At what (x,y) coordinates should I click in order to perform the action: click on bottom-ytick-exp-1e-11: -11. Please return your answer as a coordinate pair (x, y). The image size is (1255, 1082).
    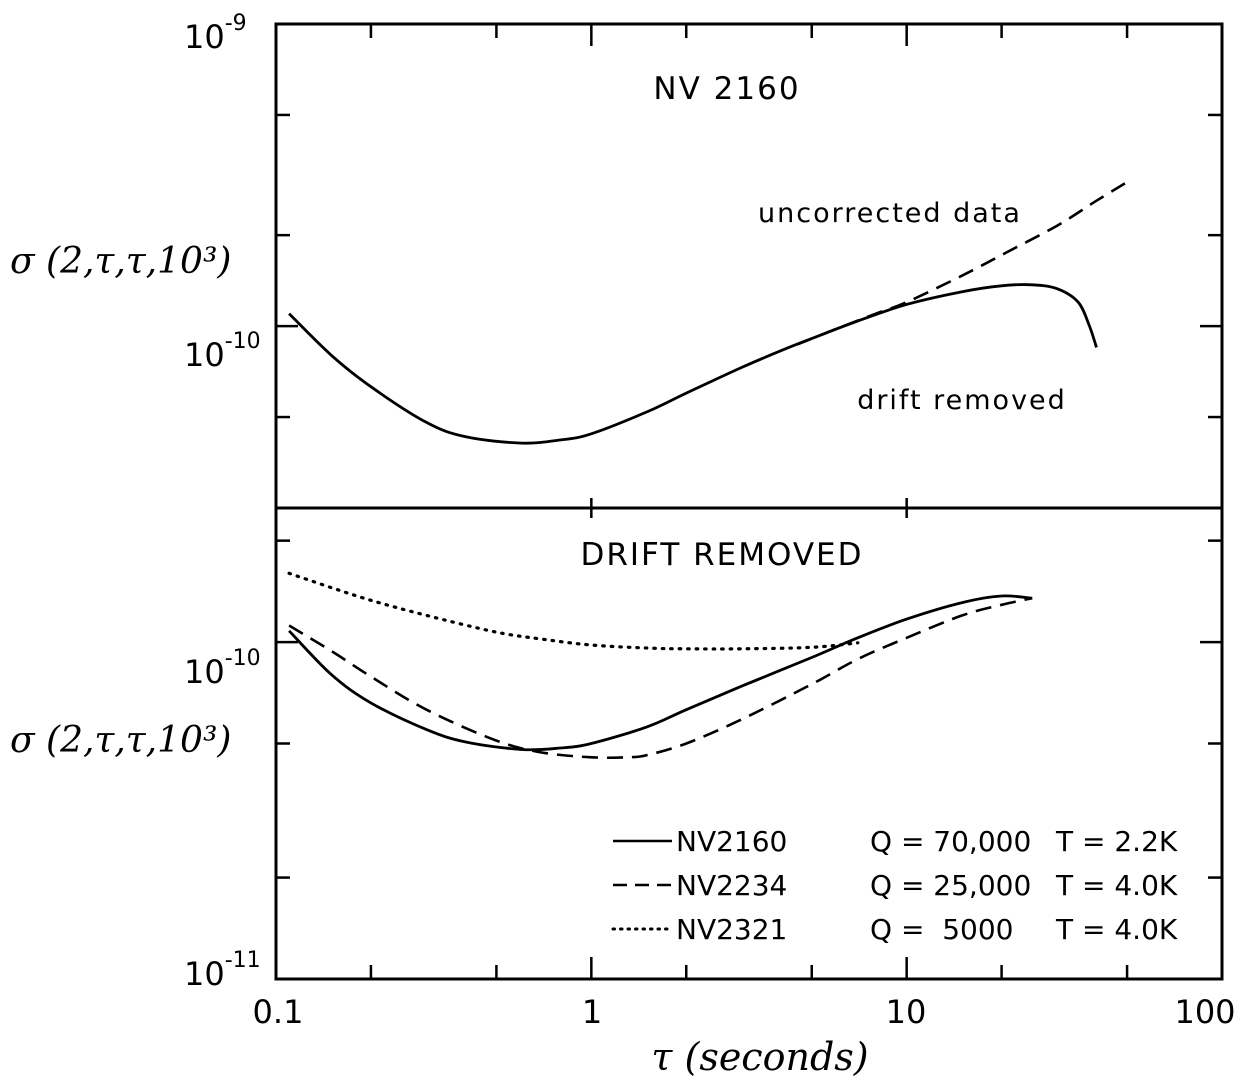
    Looking at the image, I should click on (243, 960).